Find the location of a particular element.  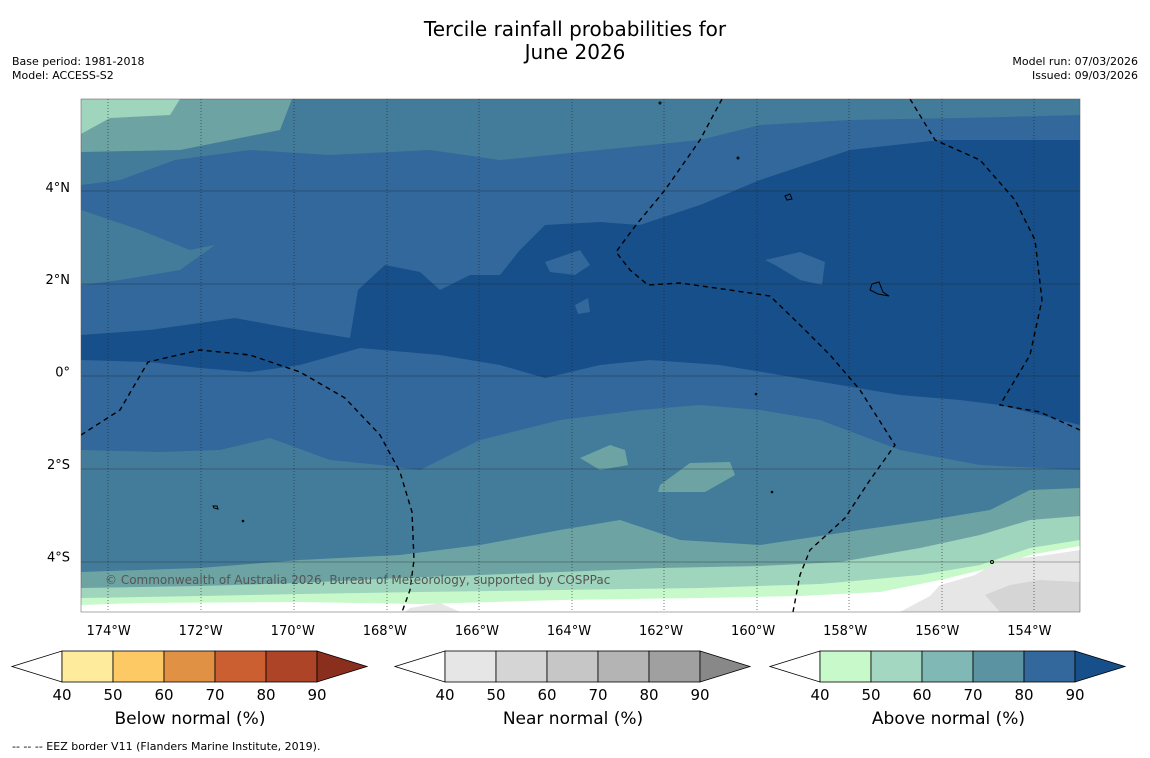

band-40-south is located at coordinates (580, 579).